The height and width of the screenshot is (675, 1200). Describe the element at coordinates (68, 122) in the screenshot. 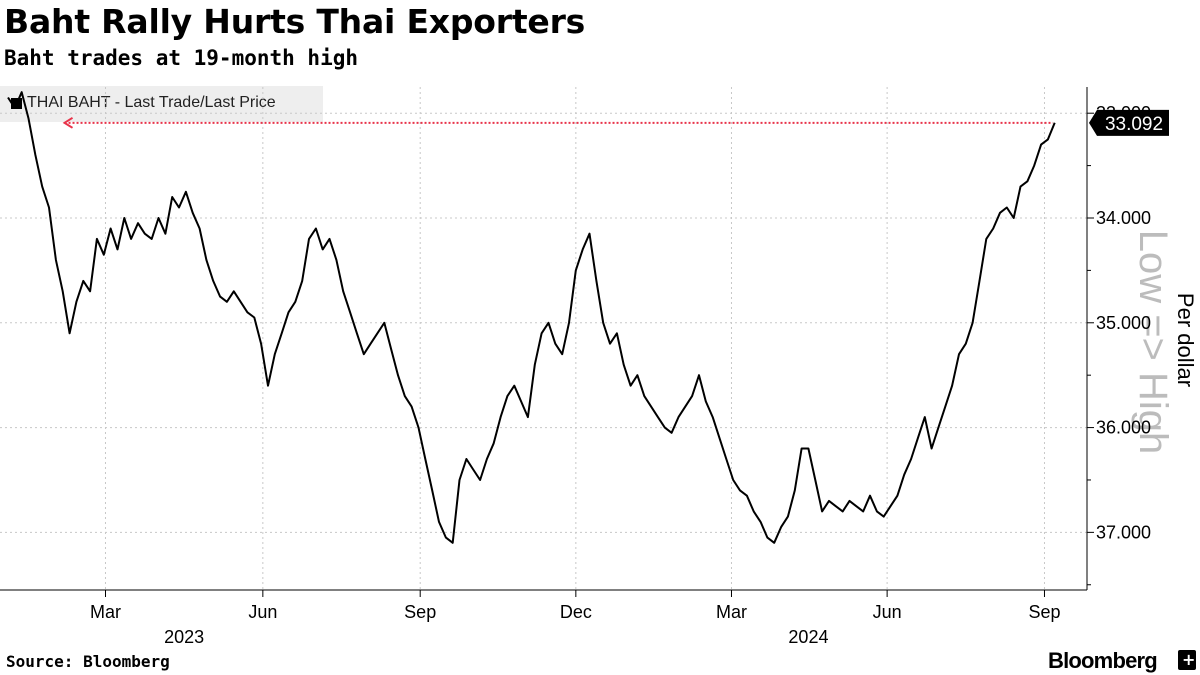

I see `reference-arrow-head` at that location.